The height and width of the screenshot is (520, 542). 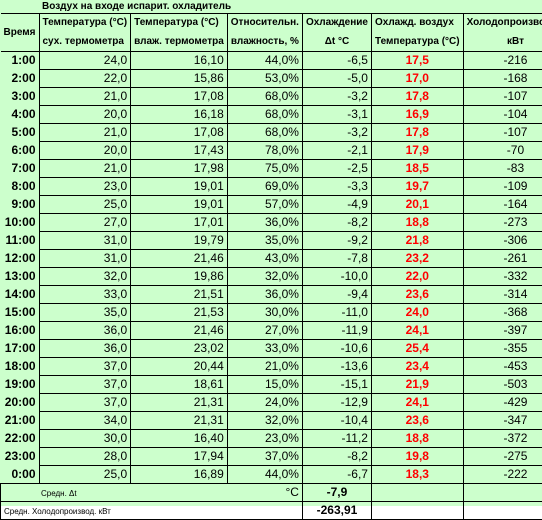 I want to click on cell-cooled-air-temp: 24,1, so click(x=417, y=402).